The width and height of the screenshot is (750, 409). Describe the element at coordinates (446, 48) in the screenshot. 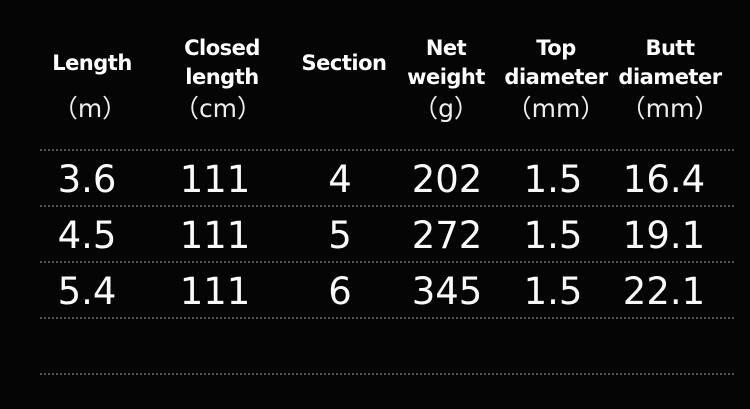

I see `header-text: Net` at that location.